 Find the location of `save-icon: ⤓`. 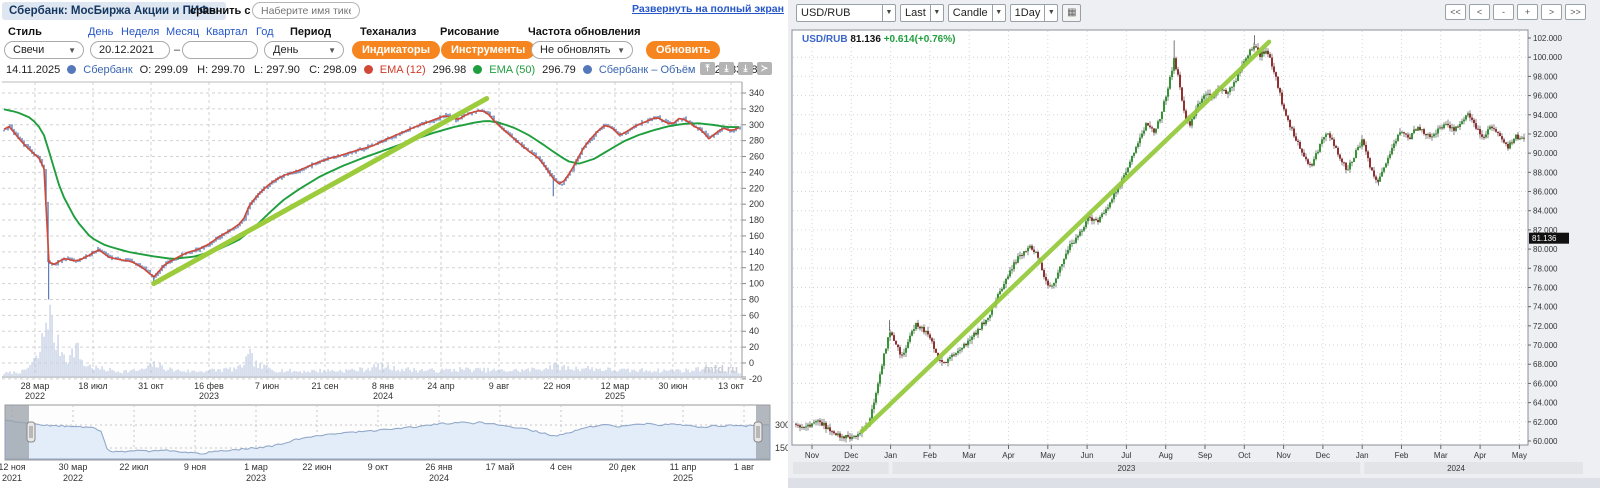

save-icon: ⤓ is located at coordinates (745, 68).